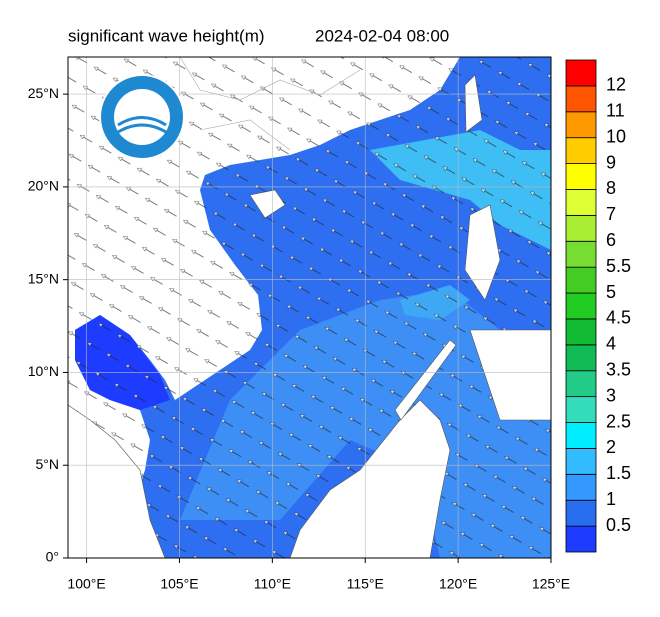 The image size is (660, 617). I want to click on chart-title: significant wave height(m), so click(166, 35).